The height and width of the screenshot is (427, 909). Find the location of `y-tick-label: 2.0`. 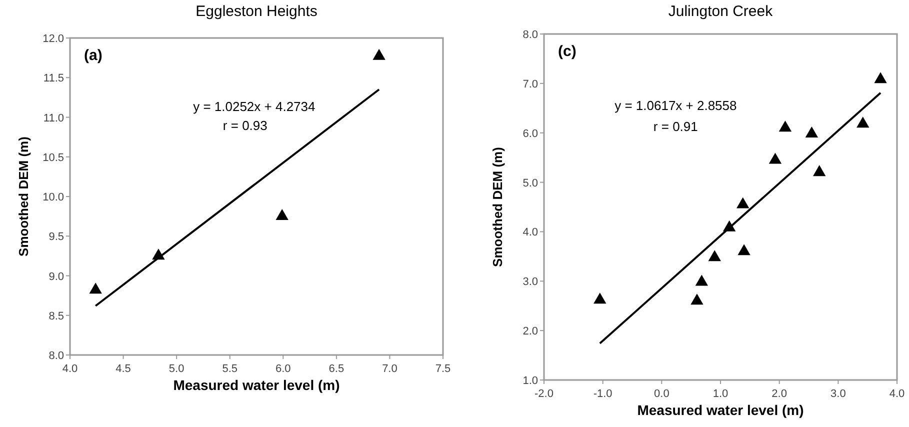

y-tick-label: 2.0 is located at coordinates (530, 332).